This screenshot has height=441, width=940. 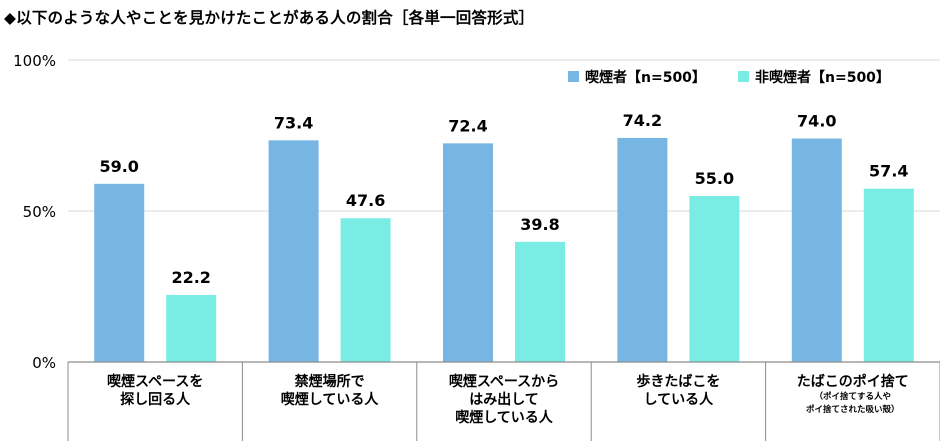 What do you see at coordinates (678, 381) in the screenshot?
I see `category-label: 歩きたばこを` at bounding box center [678, 381].